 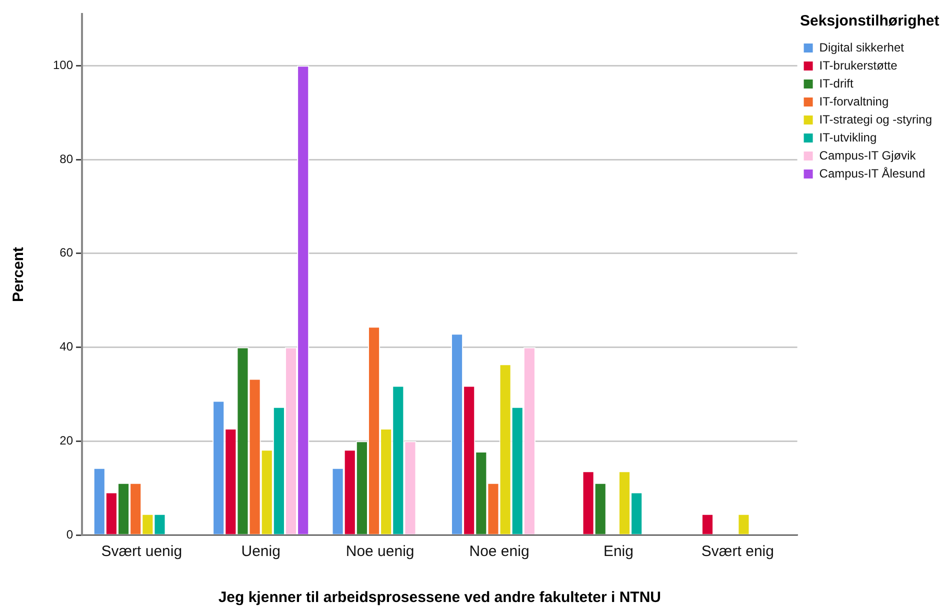 I want to click on y-tick-label: 80, so click(x=67, y=159).